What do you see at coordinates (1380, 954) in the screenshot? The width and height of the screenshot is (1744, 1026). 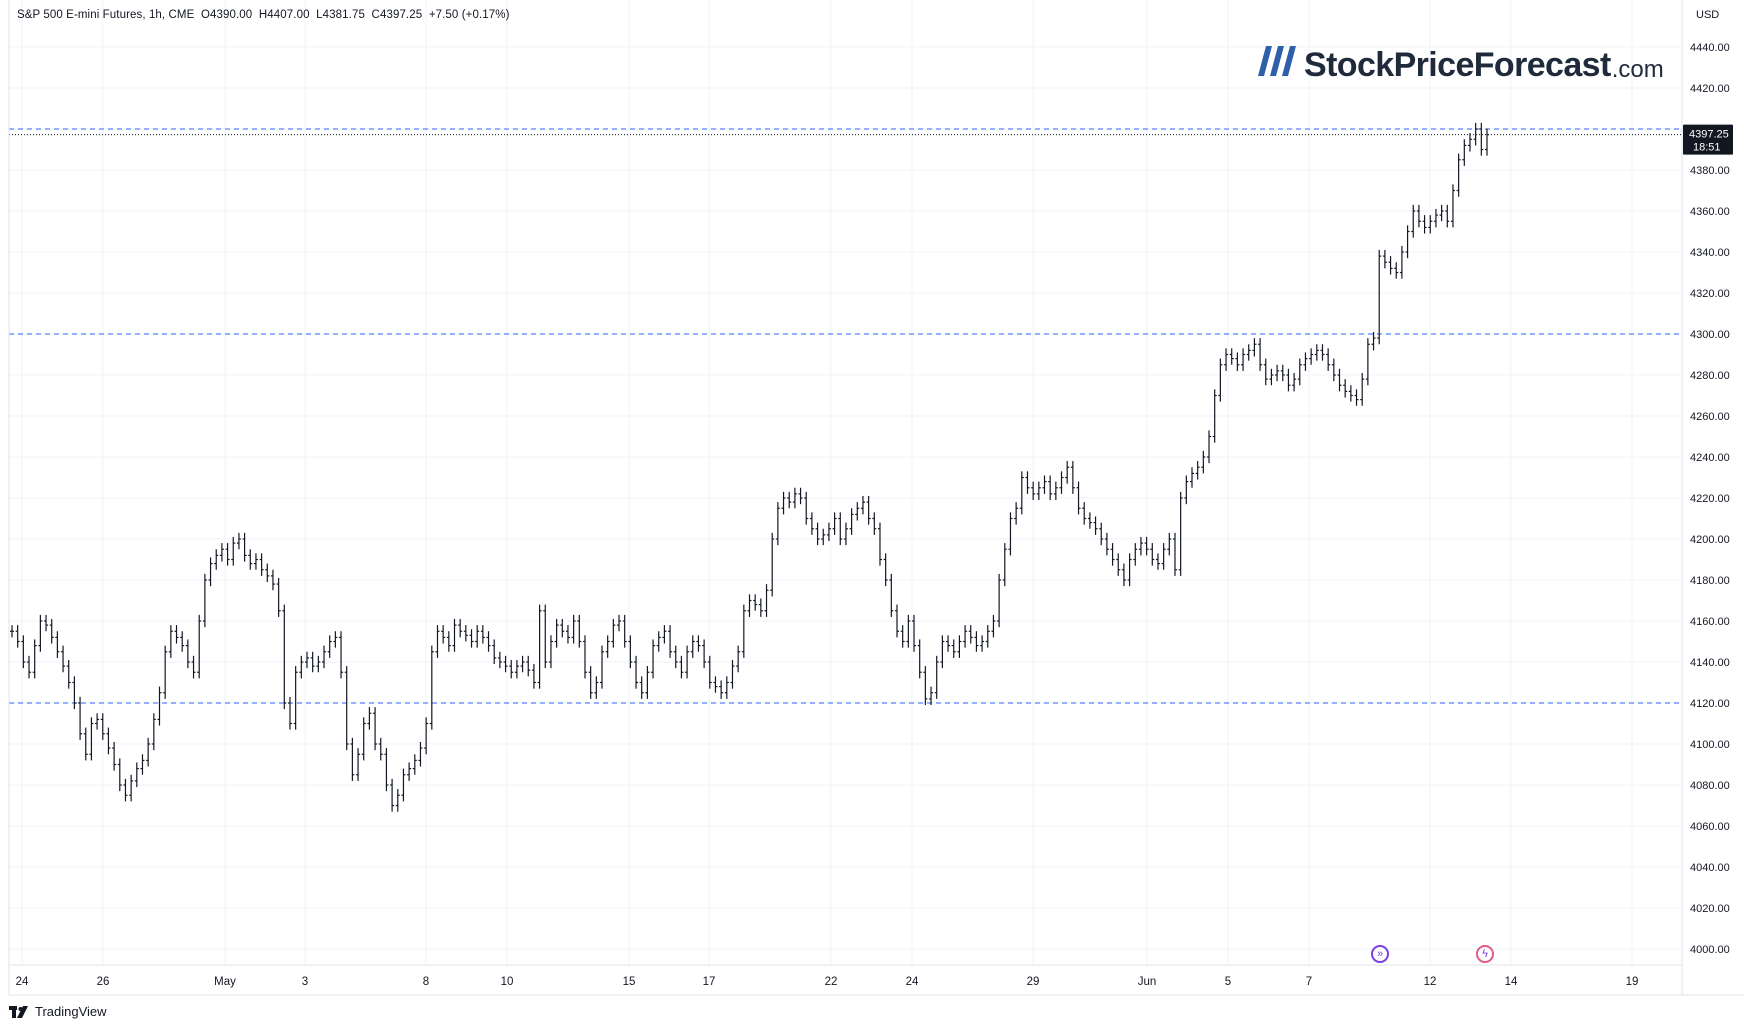 I see `forward-arrows-icon: »` at bounding box center [1380, 954].